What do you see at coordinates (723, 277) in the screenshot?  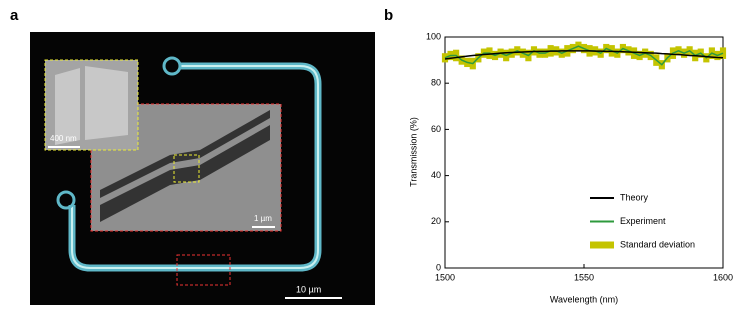 I see `x-tick-label: 1600` at bounding box center [723, 277].